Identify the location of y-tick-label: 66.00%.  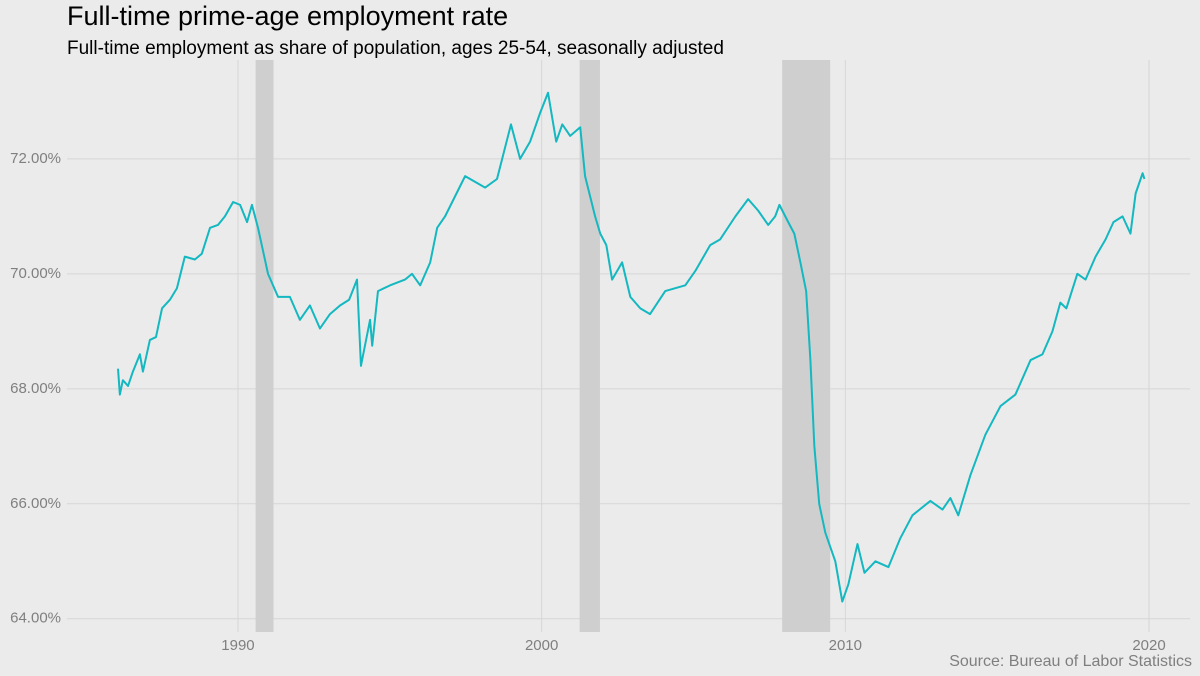
(35, 503).